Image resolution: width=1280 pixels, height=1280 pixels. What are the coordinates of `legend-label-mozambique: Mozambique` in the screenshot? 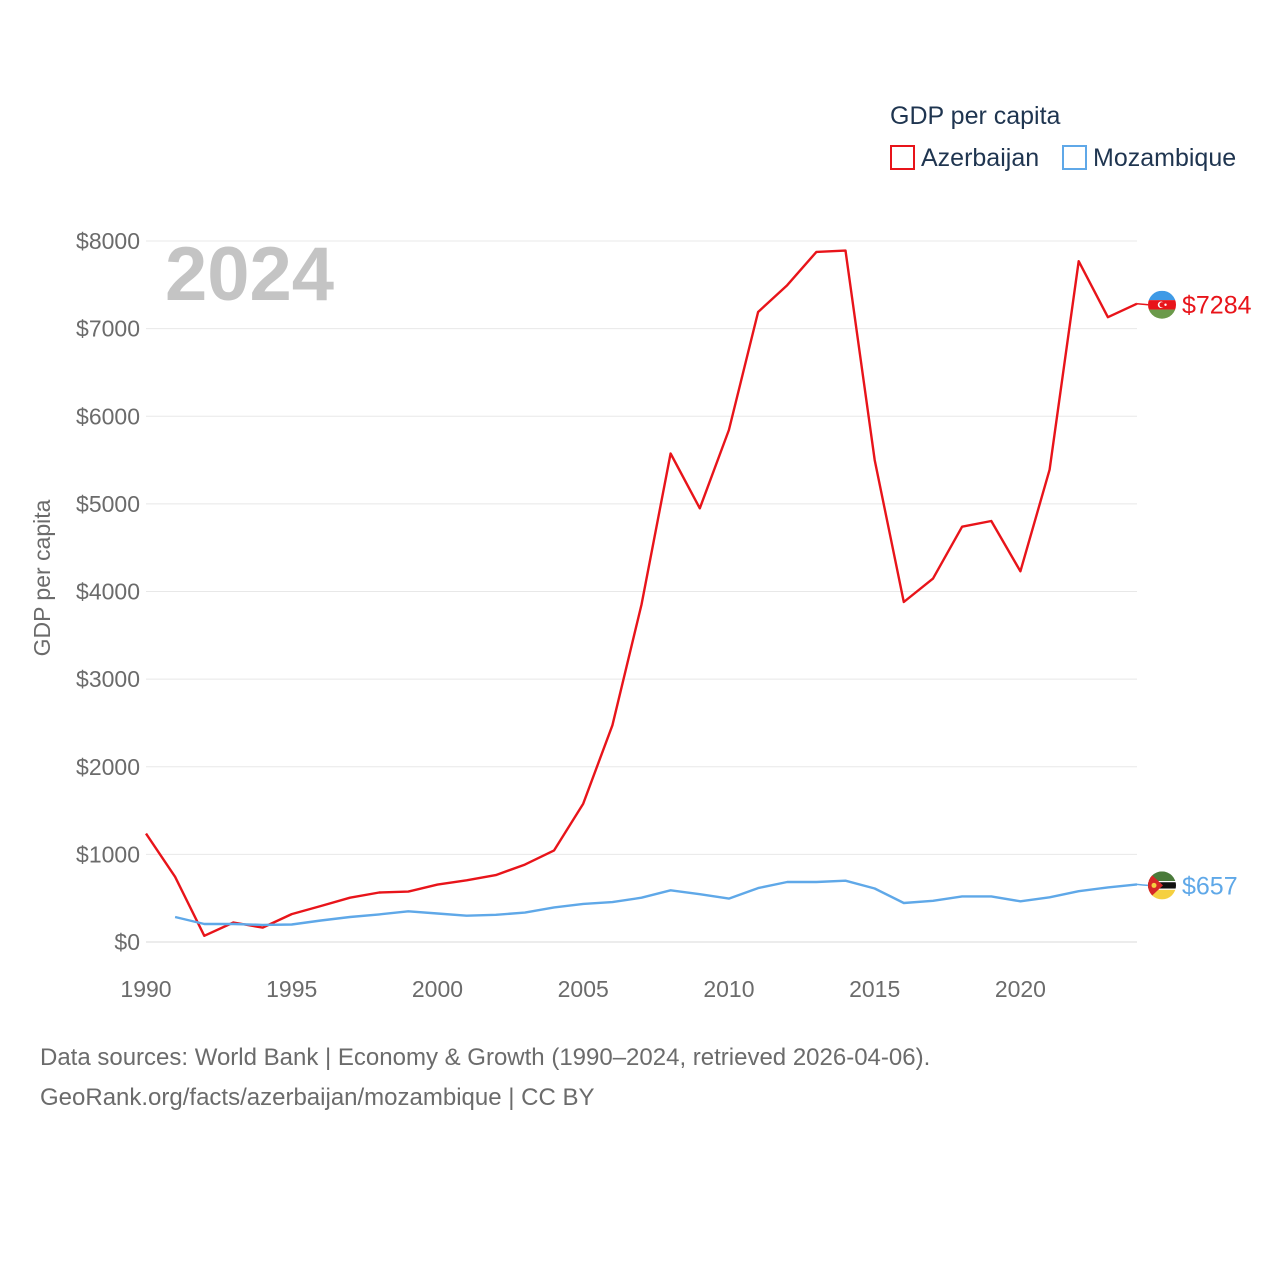 It's located at (1164, 158).